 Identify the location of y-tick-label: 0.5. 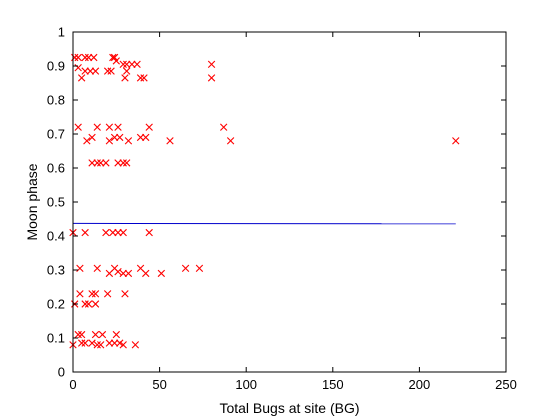
(56, 202).